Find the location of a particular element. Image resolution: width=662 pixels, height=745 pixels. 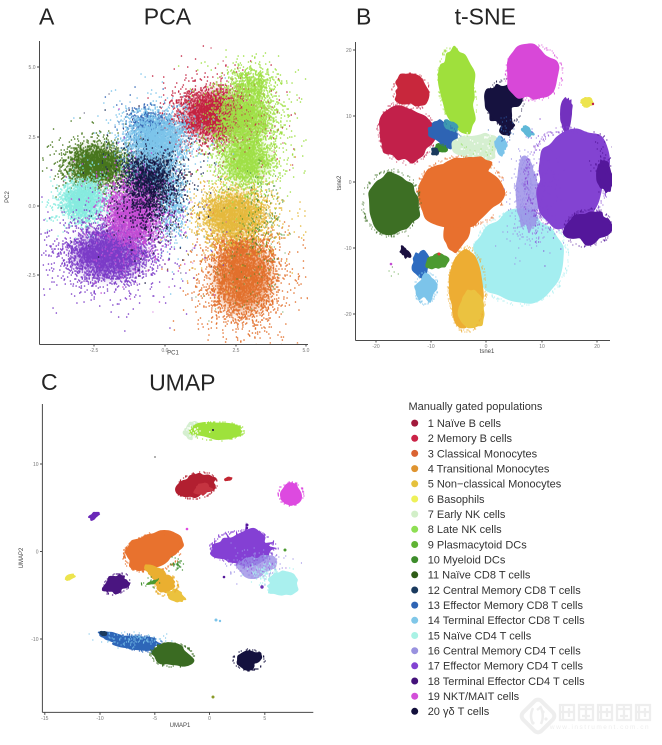

svg-text: www.instrument.com.cn is located at coordinates (599, 727).